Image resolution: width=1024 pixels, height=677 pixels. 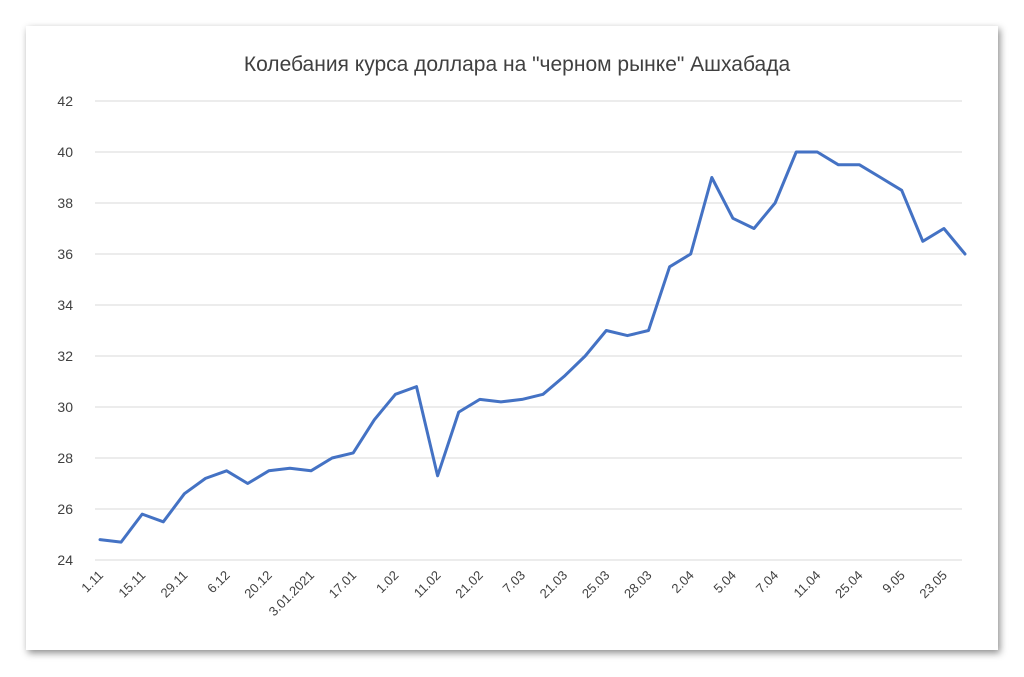 What do you see at coordinates (65, 509) in the screenshot?
I see `y-tick-label: 26` at bounding box center [65, 509].